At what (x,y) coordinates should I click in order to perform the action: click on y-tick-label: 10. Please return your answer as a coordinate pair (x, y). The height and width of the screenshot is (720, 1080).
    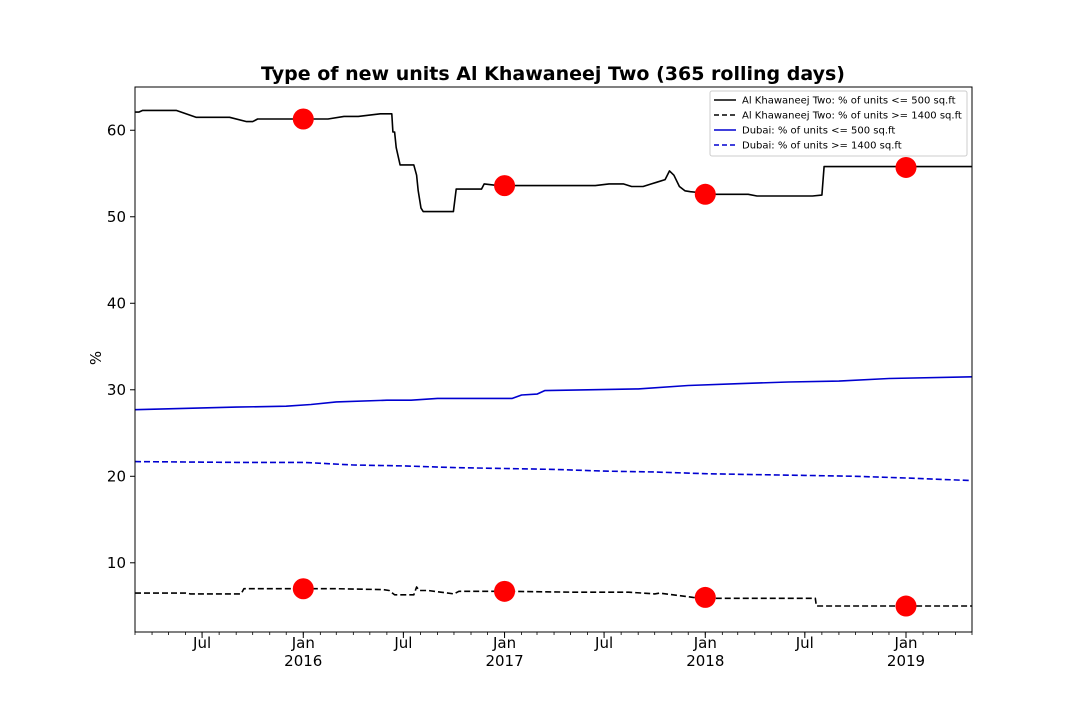
    Looking at the image, I should click on (116, 563).